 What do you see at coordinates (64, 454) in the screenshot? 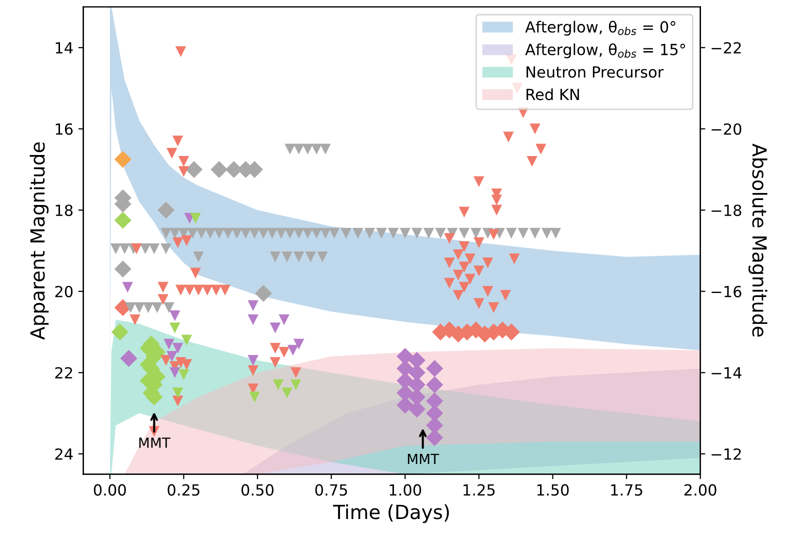
I see `y-tick-label: 24` at bounding box center [64, 454].